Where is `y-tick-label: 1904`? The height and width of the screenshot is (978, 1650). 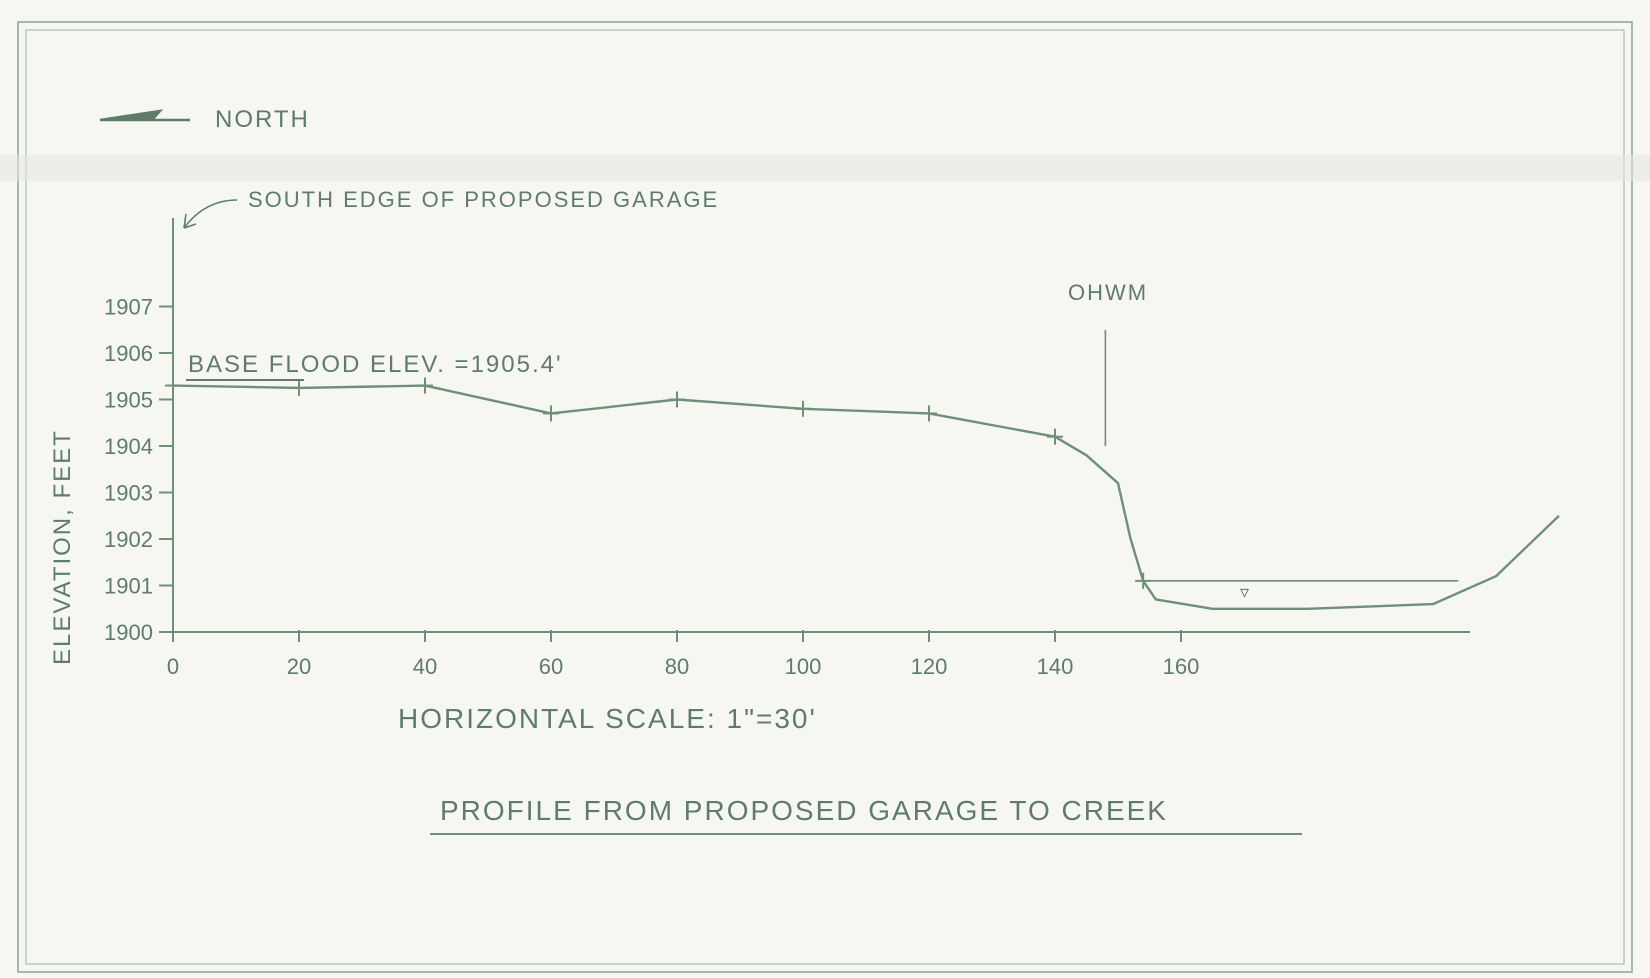
y-tick-label: 1904 is located at coordinates (128, 446).